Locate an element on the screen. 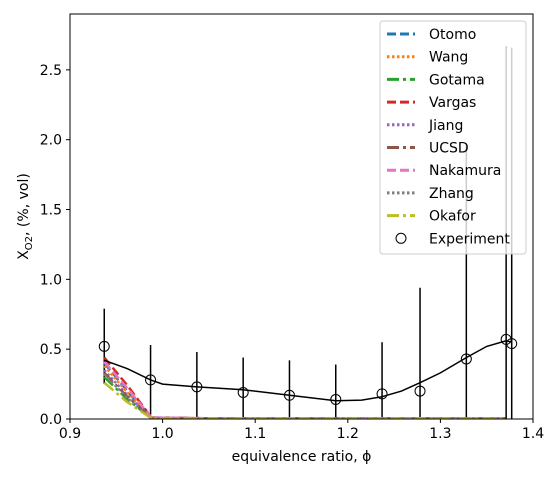 Image resolution: width=560 pixels, height=480 pixels. x-axis-title: equivalence ratio, ϕ is located at coordinates (302, 457).